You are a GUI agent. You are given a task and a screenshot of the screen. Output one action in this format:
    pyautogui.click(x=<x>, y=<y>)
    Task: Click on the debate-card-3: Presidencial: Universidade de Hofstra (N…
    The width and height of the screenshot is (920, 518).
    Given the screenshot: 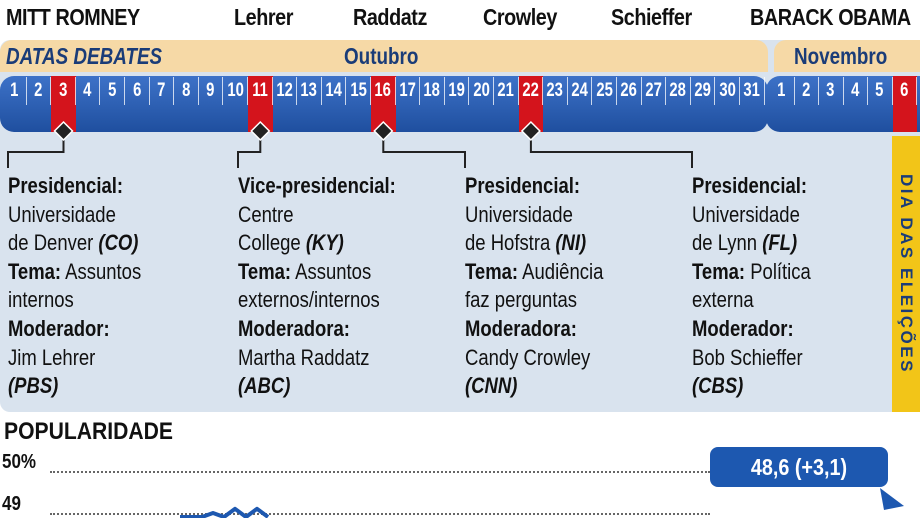 What is the action you would take?
    pyautogui.click(x=576, y=286)
    